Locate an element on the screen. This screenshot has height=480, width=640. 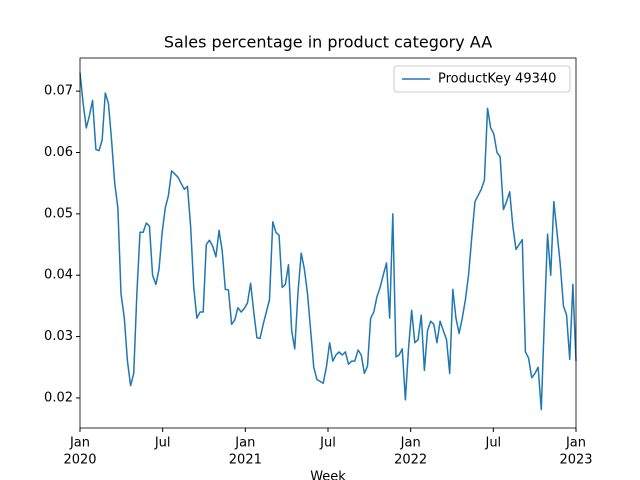
chart-title: Sales percentage in product category AA is located at coordinates (328, 42).